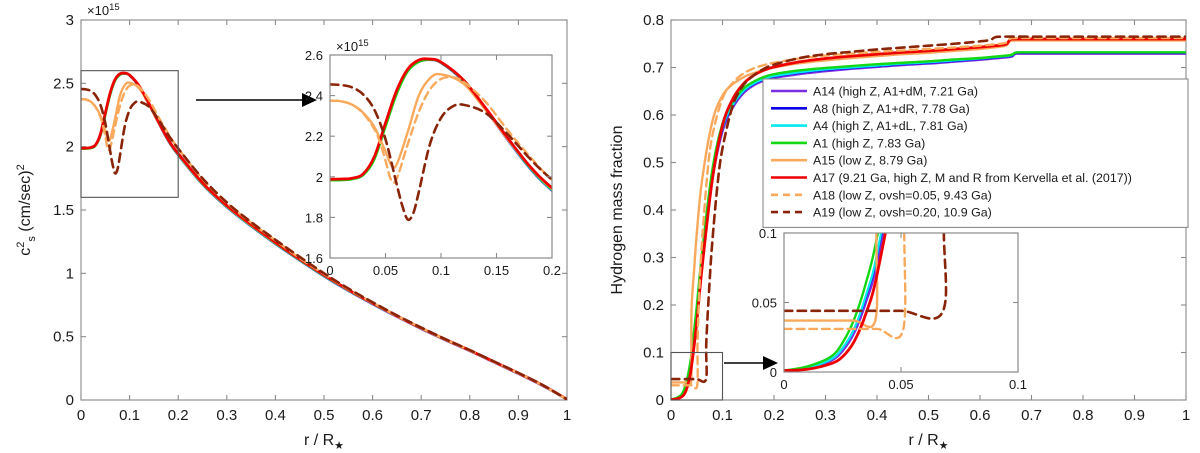 The height and width of the screenshot is (453, 1200). Describe the element at coordinates (314, 258) in the screenshot. I see `y-tick-label: 1.6` at that location.